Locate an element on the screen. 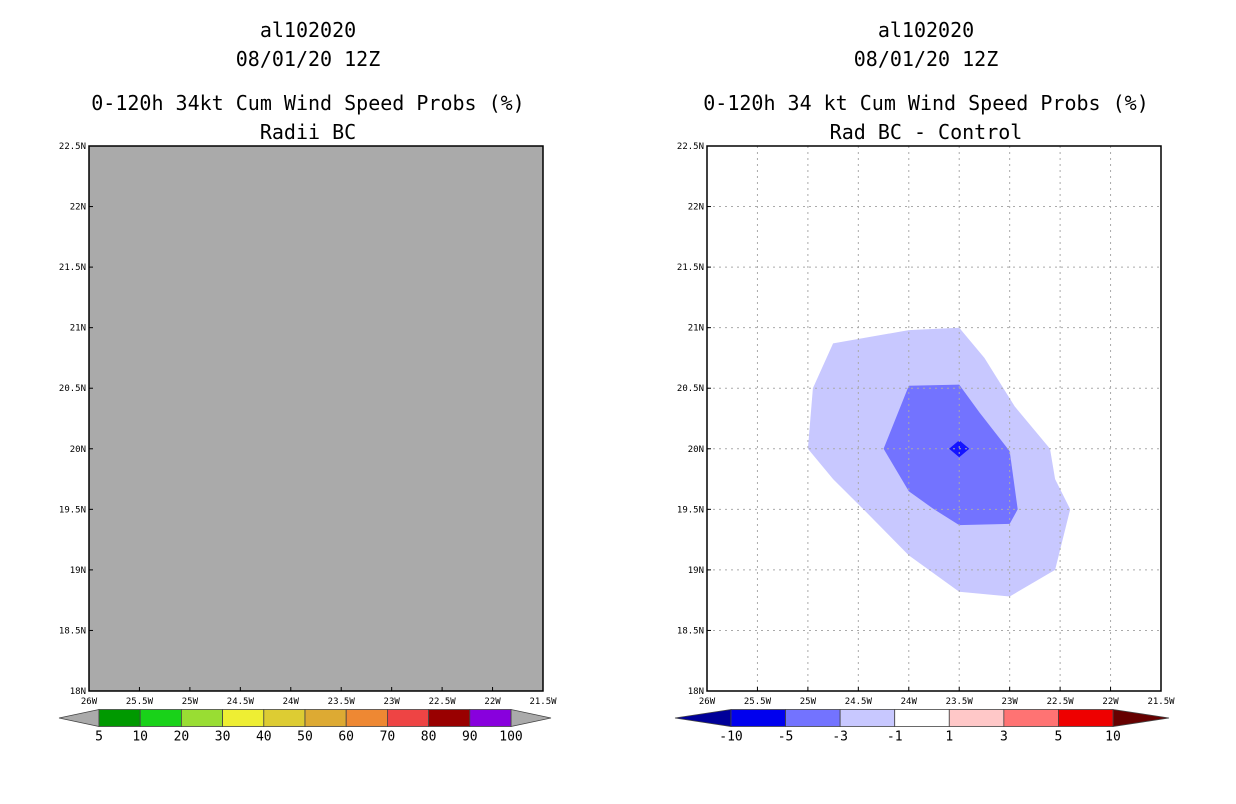 This screenshot has width=1236, height=804. colorbar-label: -5 is located at coordinates (786, 737).